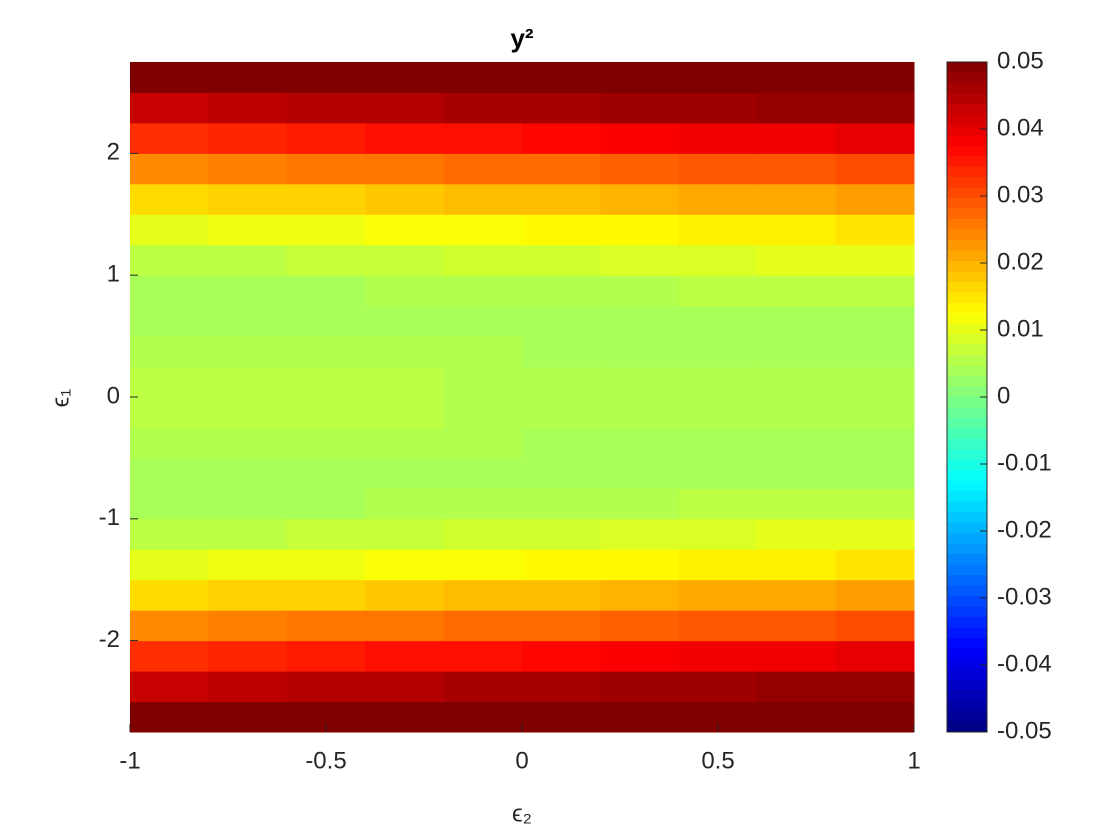 The height and width of the screenshot is (840, 1120). Describe the element at coordinates (1020, 194) in the screenshot. I see `colorbar-tick-label: 0.03` at that location.